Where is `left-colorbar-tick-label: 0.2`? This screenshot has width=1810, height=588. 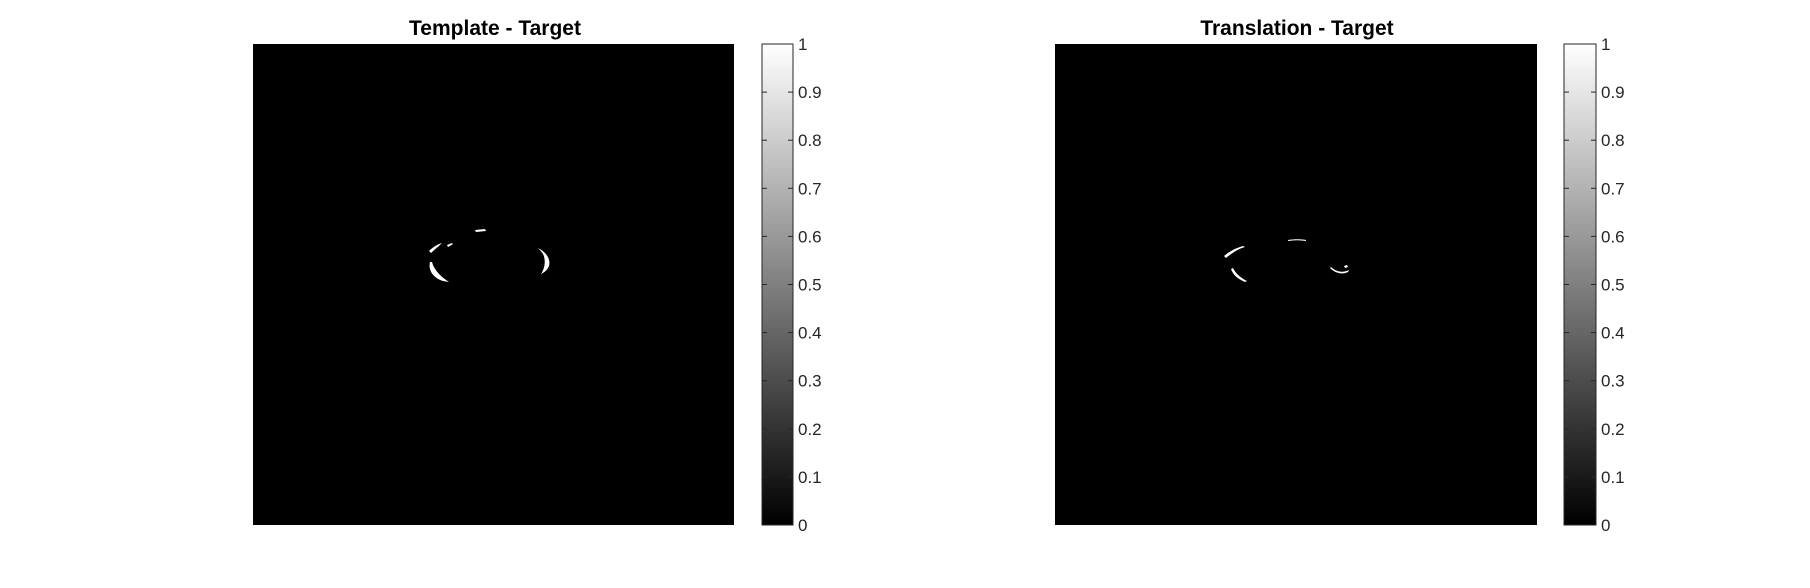
left-colorbar-tick-label: 0.2 is located at coordinates (810, 429).